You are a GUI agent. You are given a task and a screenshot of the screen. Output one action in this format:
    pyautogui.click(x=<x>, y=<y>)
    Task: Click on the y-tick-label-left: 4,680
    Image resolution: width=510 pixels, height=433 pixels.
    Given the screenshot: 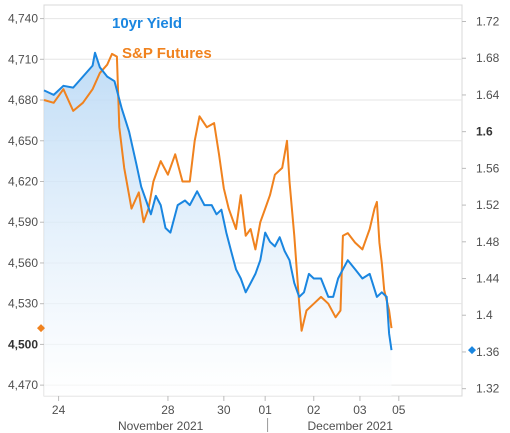 What is the action you would take?
    pyautogui.click(x=23, y=100)
    